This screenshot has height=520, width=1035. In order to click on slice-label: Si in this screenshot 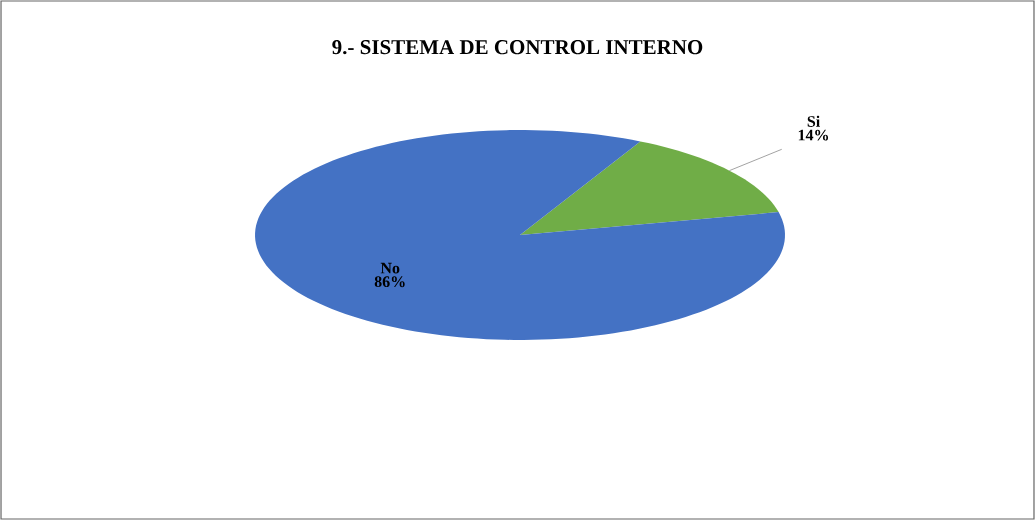, I will do `click(813, 121)`.